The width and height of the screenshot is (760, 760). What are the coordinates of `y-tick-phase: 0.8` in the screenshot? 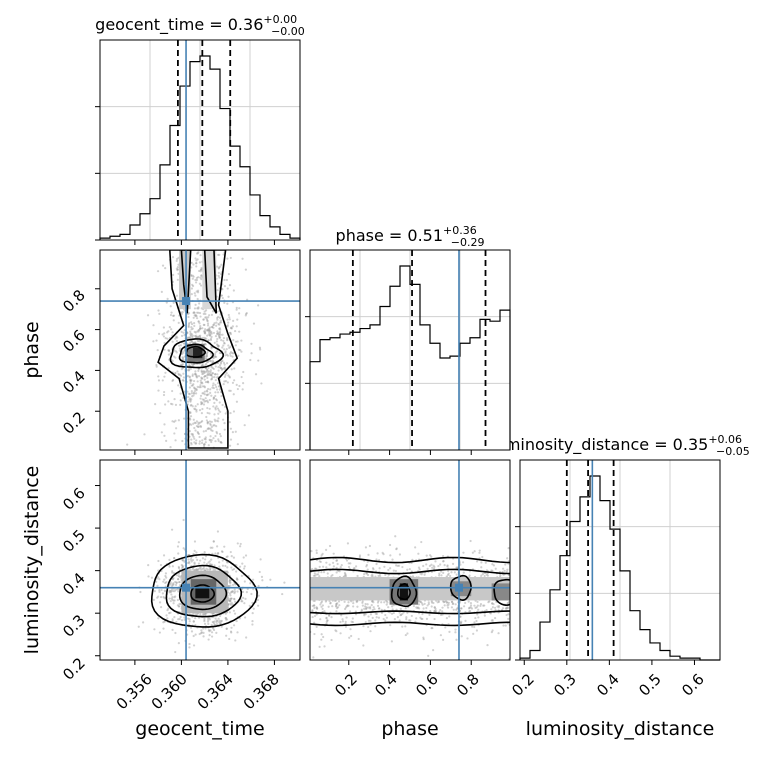 It's located at (74, 301).